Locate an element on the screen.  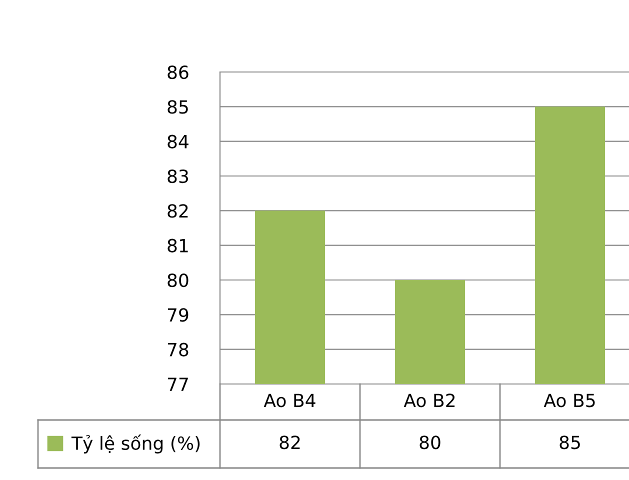
data-label: 85 is located at coordinates (570, 443).